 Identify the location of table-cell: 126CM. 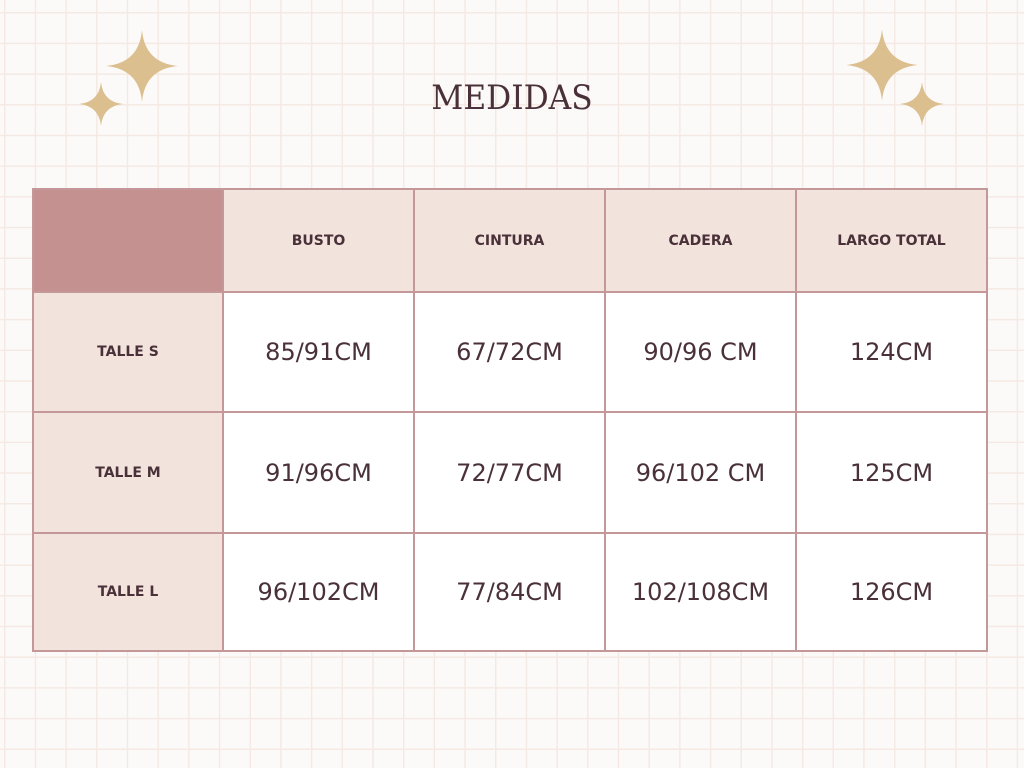
(891, 592).